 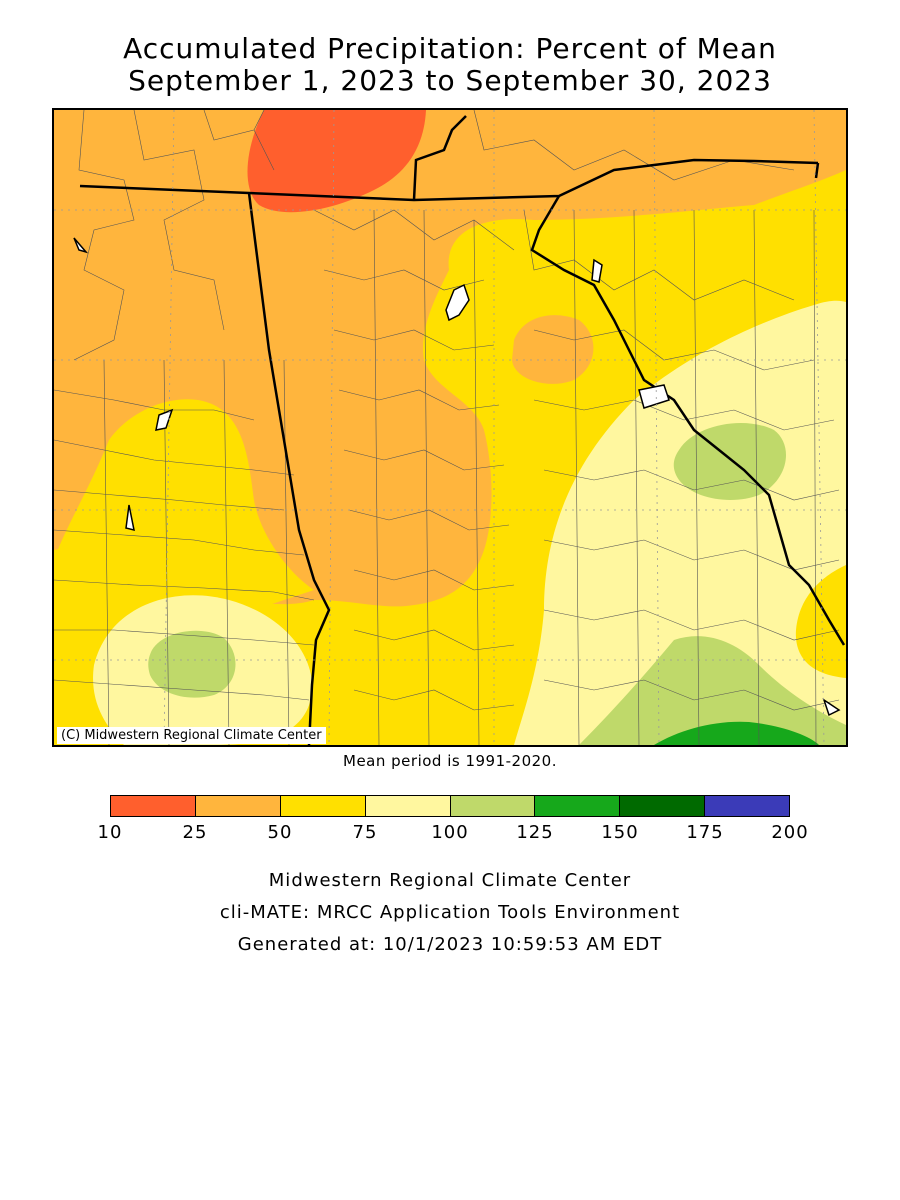 I want to click on legend-tick-label: 150, so click(x=620, y=832).